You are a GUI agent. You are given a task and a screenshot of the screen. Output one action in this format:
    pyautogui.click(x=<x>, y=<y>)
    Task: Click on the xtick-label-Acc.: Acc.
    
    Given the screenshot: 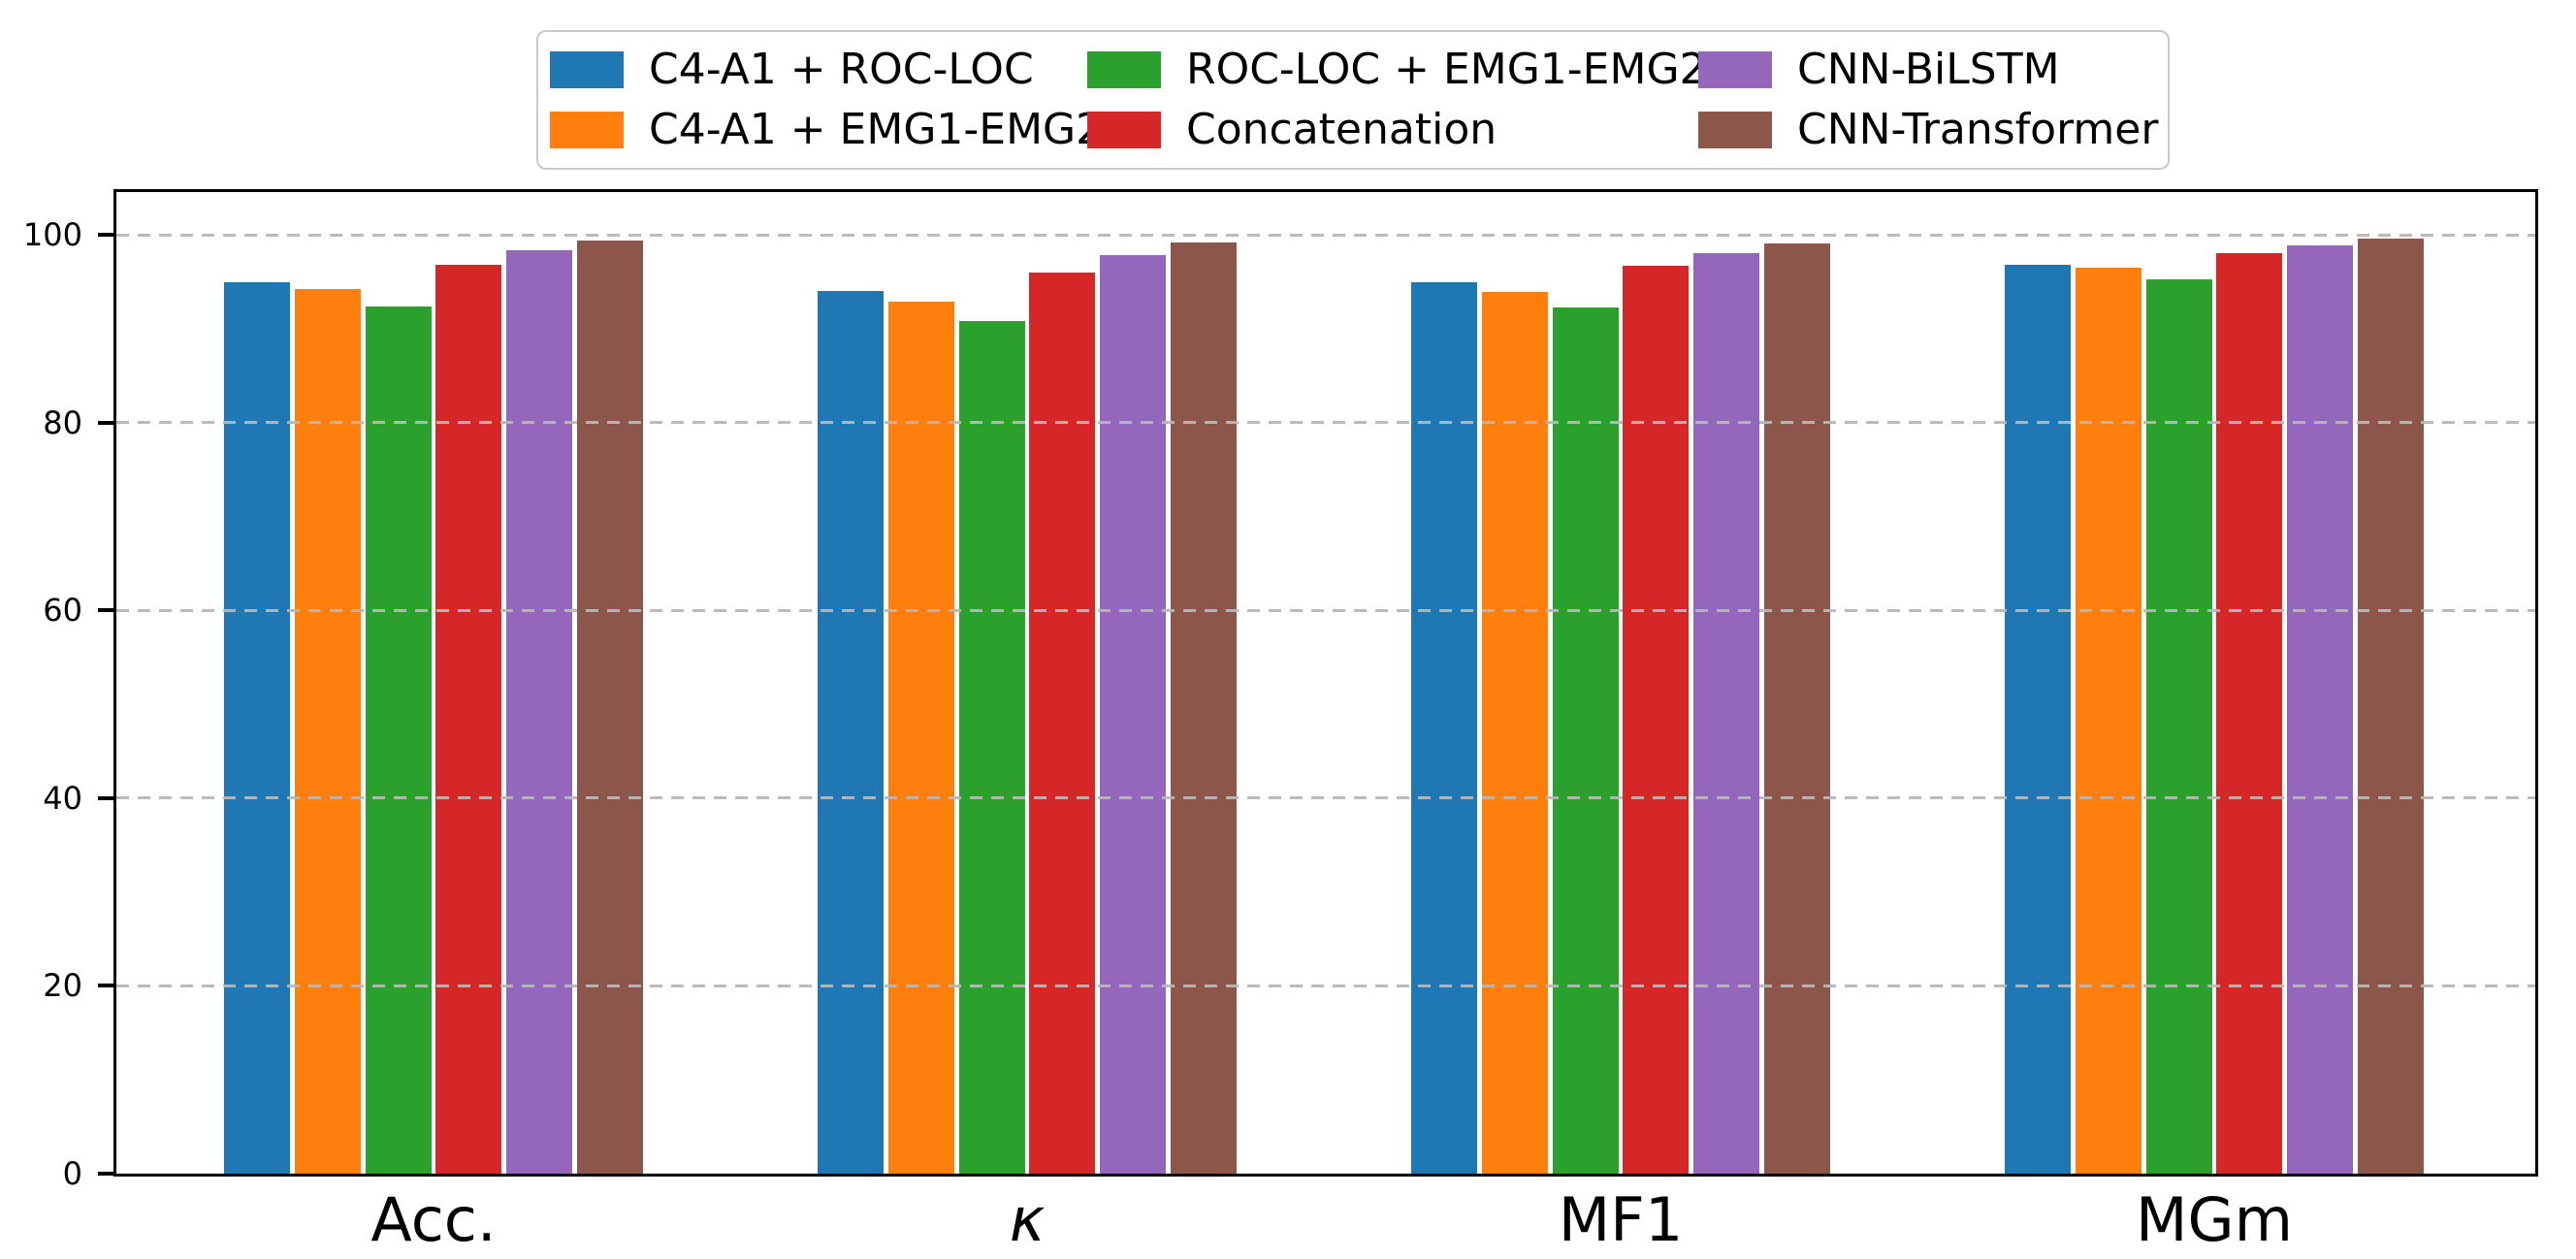 What is the action you would take?
    pyautogui.click(x=433, y=1219)
    